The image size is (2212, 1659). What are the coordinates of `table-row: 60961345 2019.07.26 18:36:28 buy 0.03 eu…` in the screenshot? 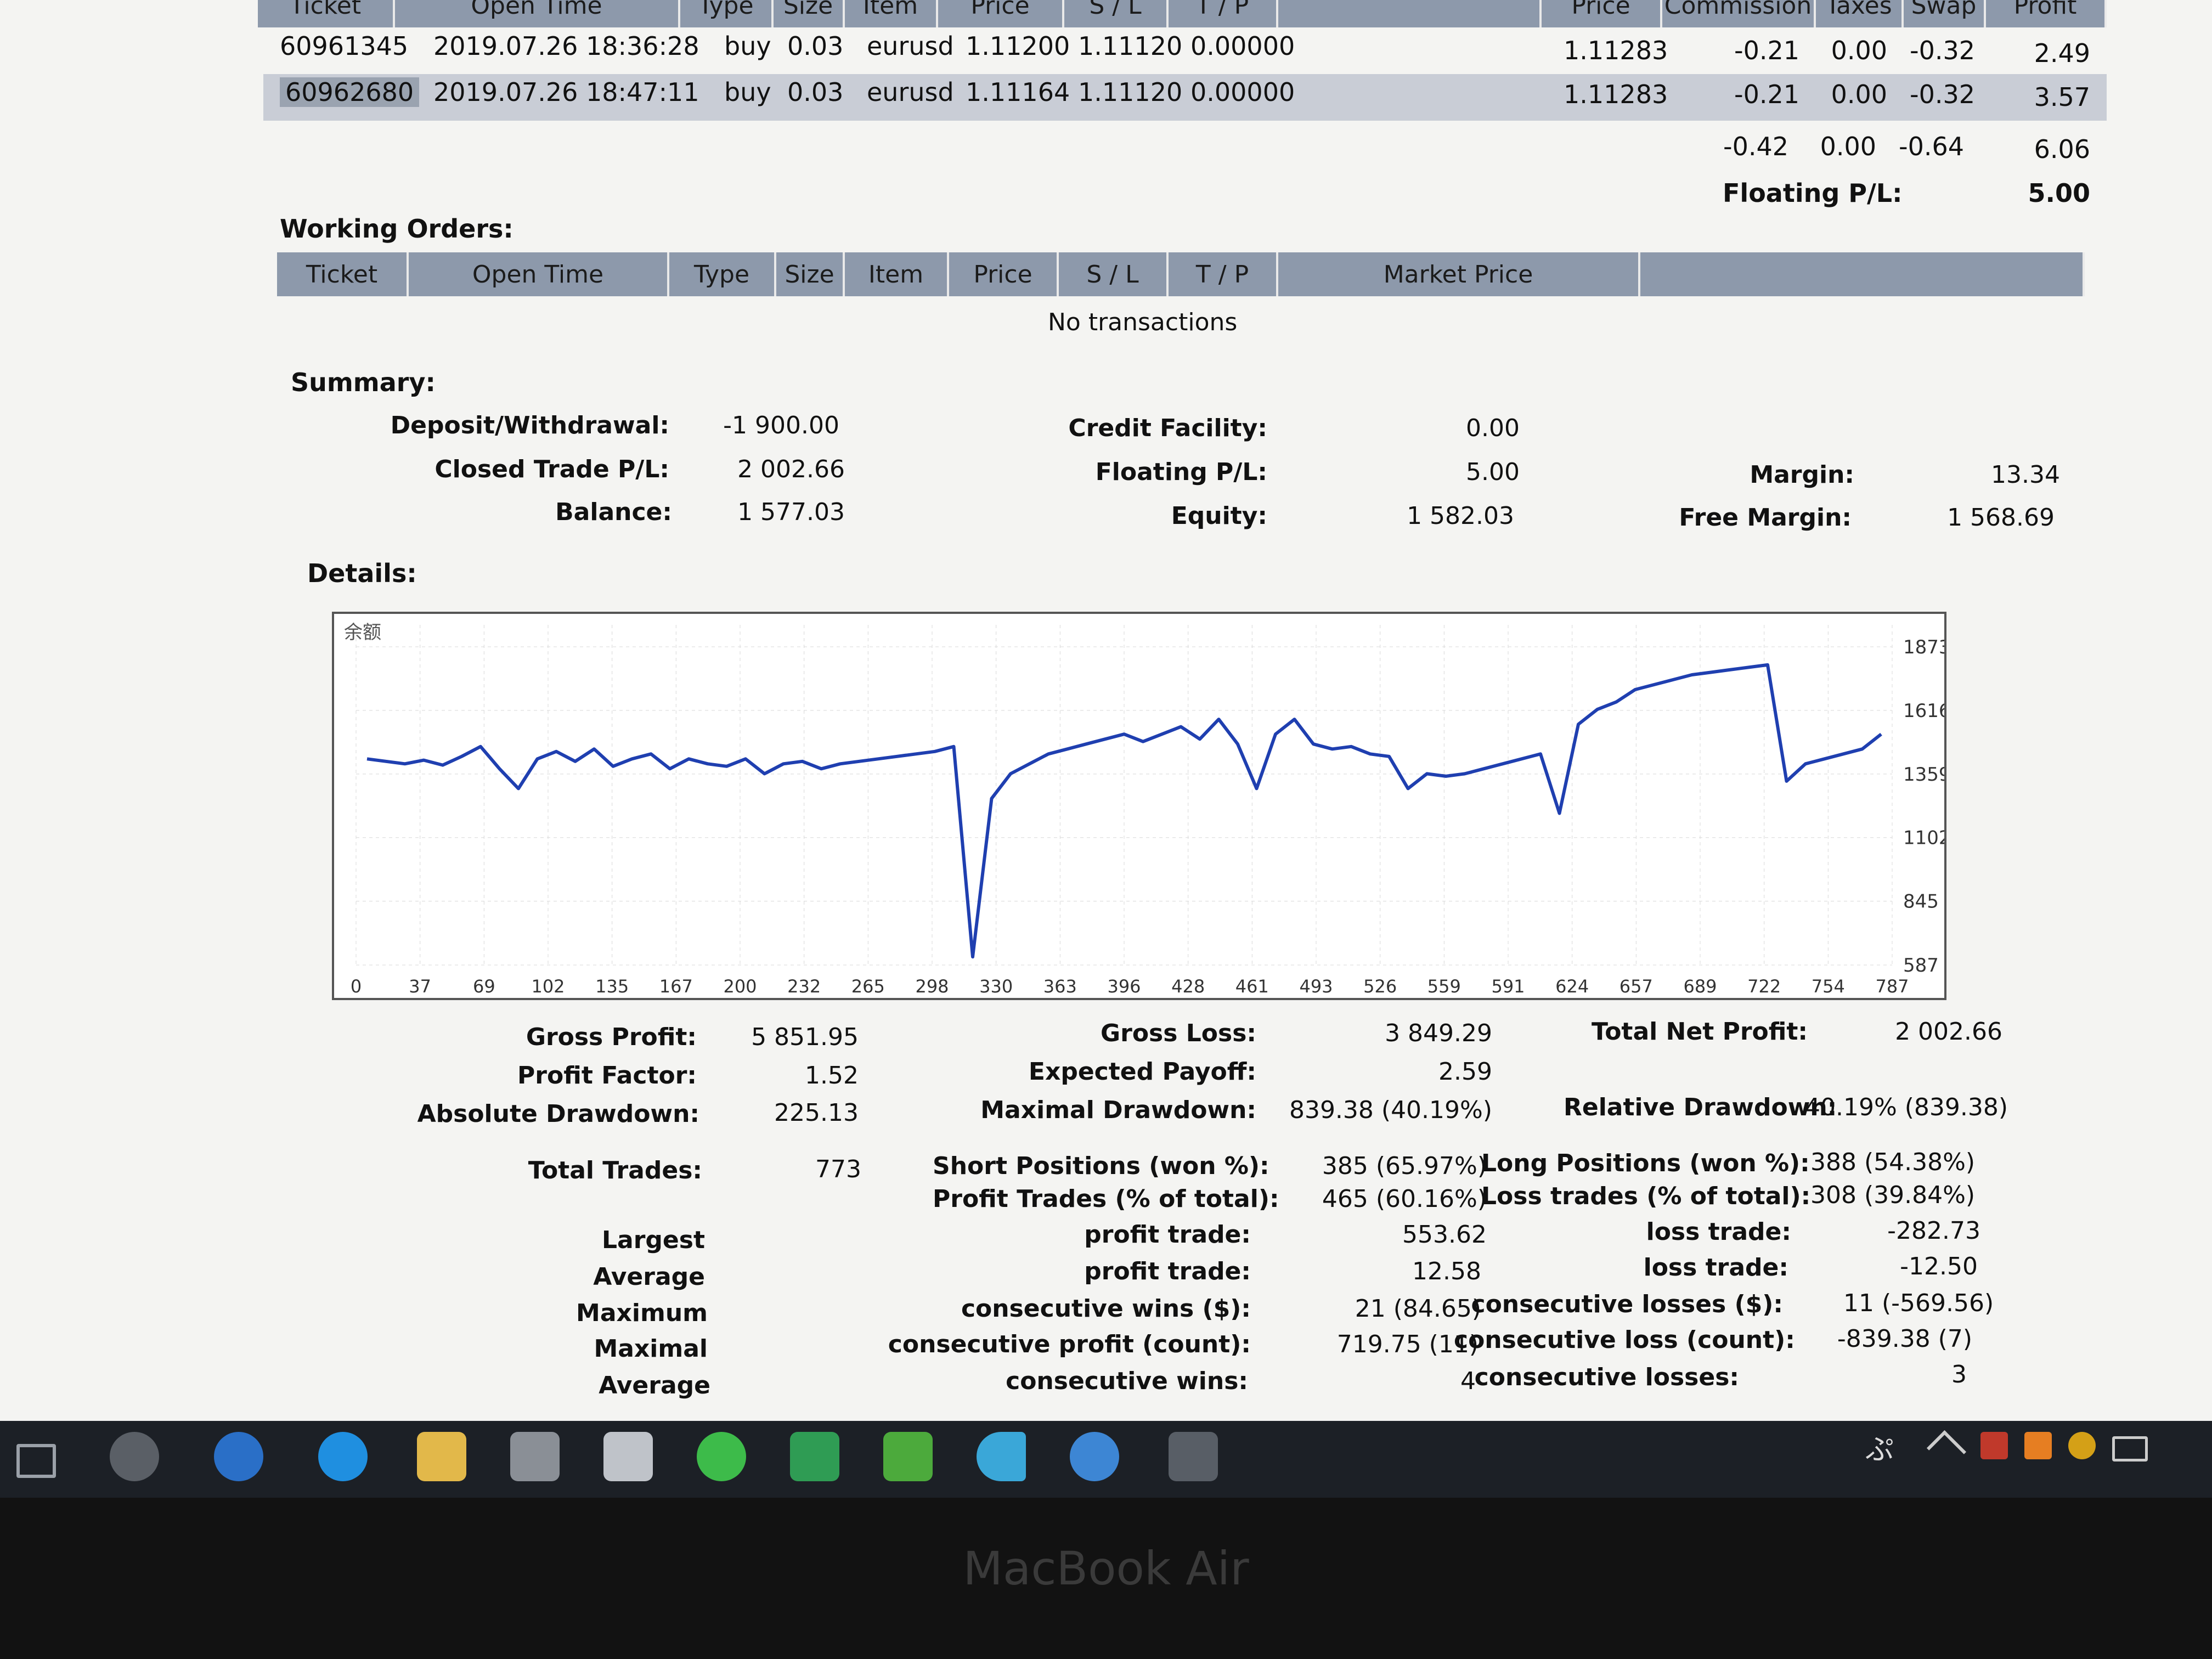 It's located at (1185, 52).